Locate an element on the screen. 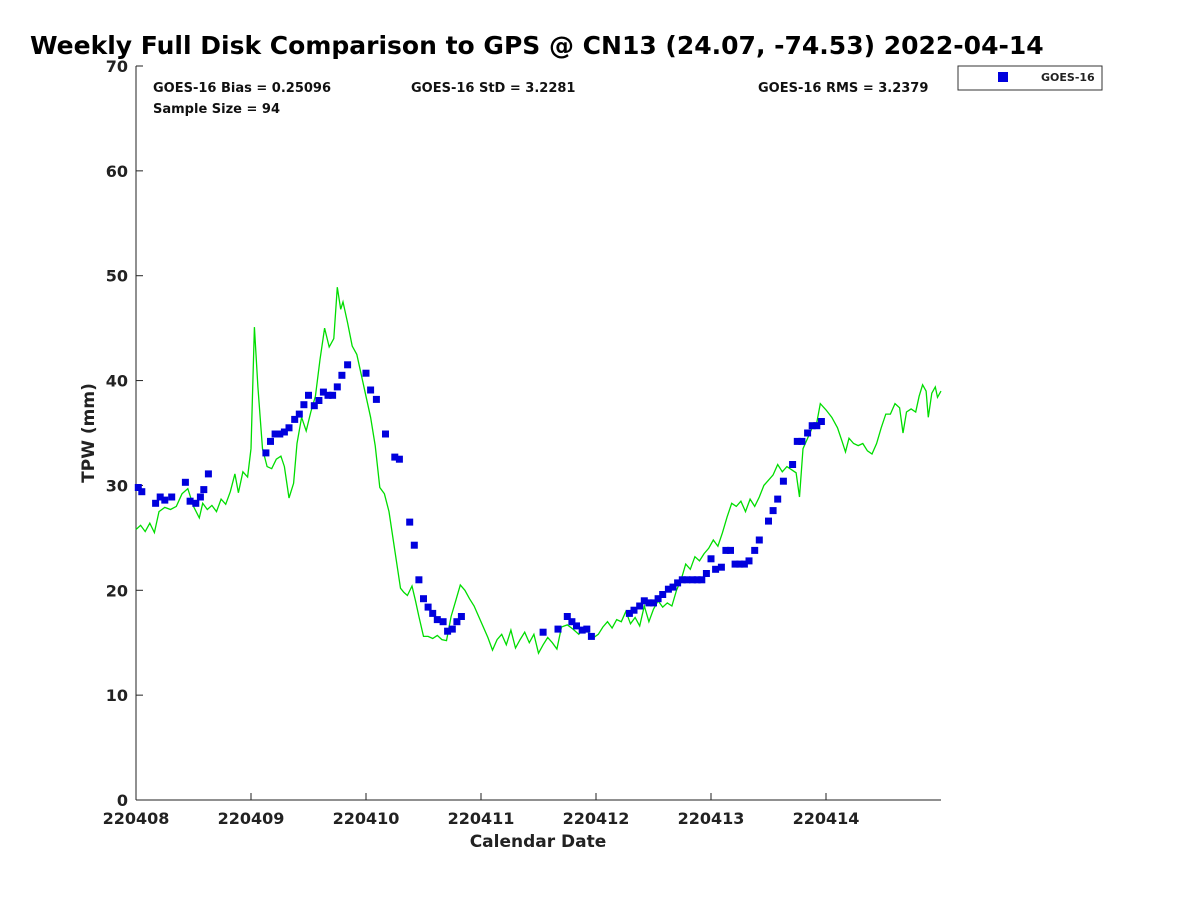 The image size is (1200, 900). x-tick-label: 220408 is located at coordinates (136, 818).